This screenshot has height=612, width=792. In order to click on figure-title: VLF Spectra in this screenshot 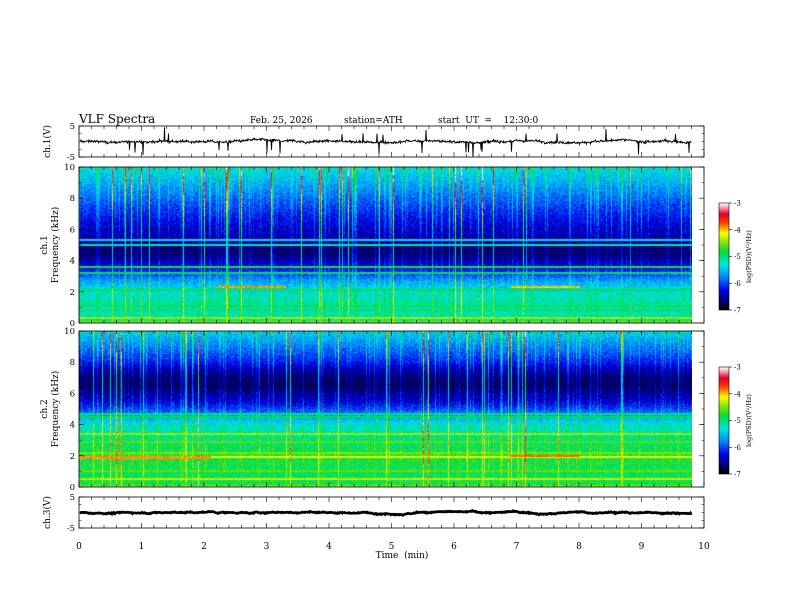, I will do `click(116, 119)`.